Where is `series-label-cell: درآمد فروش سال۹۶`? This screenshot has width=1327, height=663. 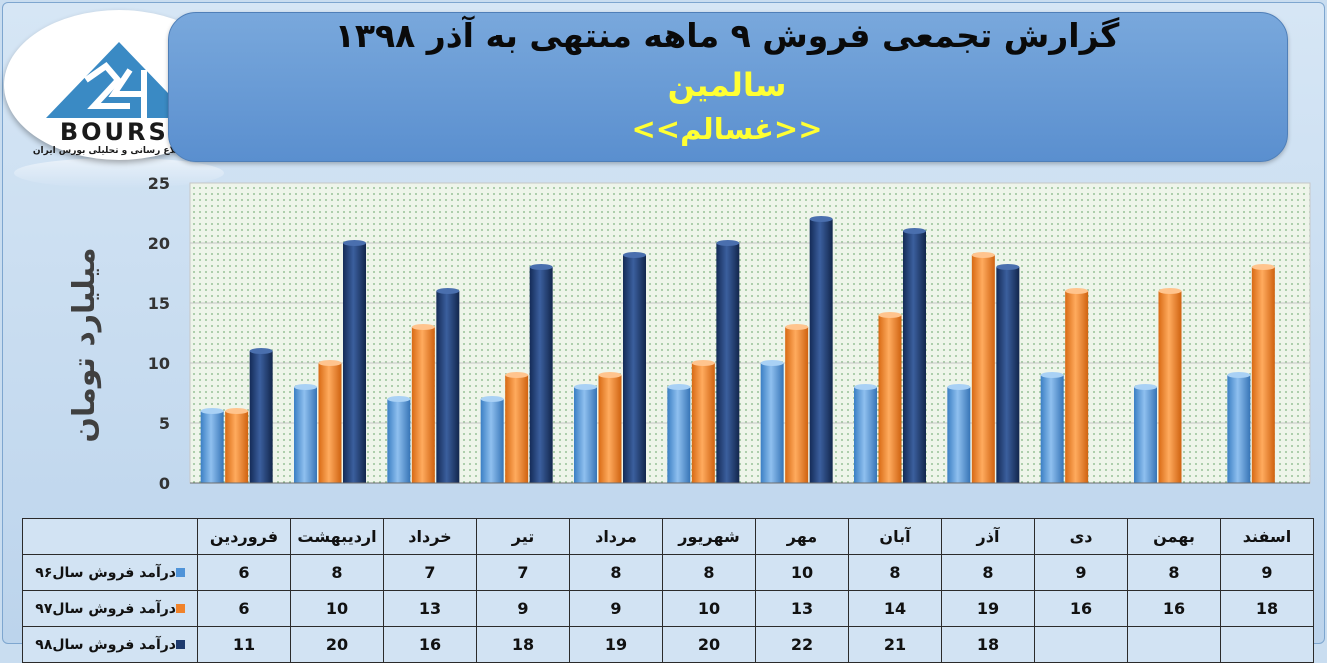
series-label-cell: درآمد فروش سال۹۶ is located at coordinates (110, 572).